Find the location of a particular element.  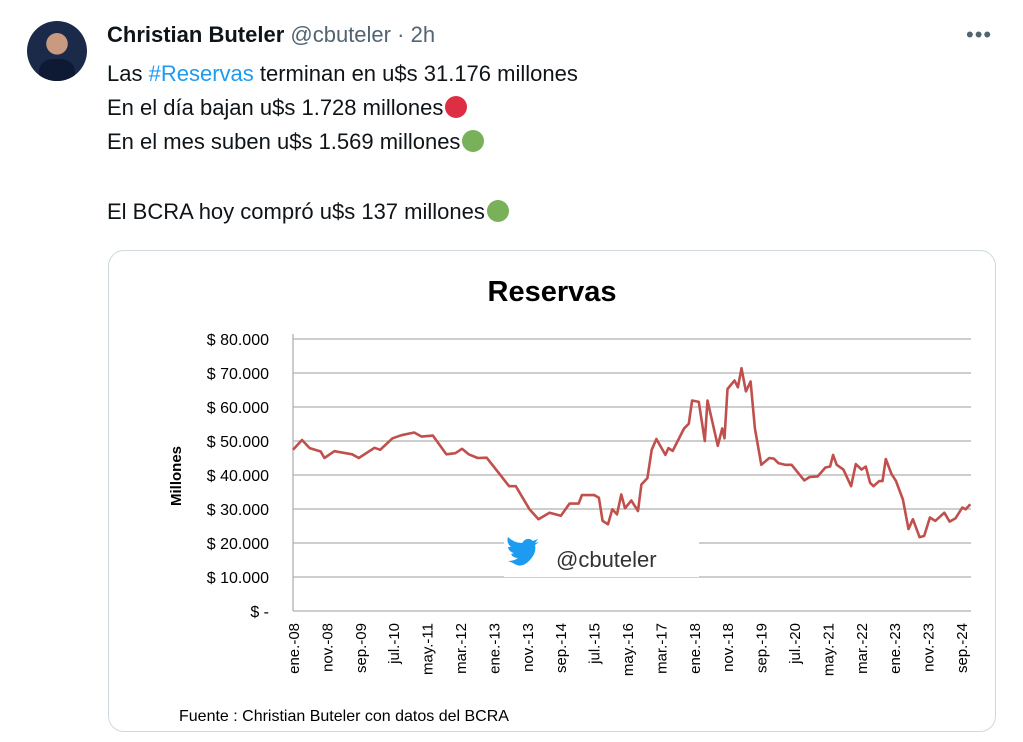

x-tick-label: mar.-22 is located at coordinates (862, 648).